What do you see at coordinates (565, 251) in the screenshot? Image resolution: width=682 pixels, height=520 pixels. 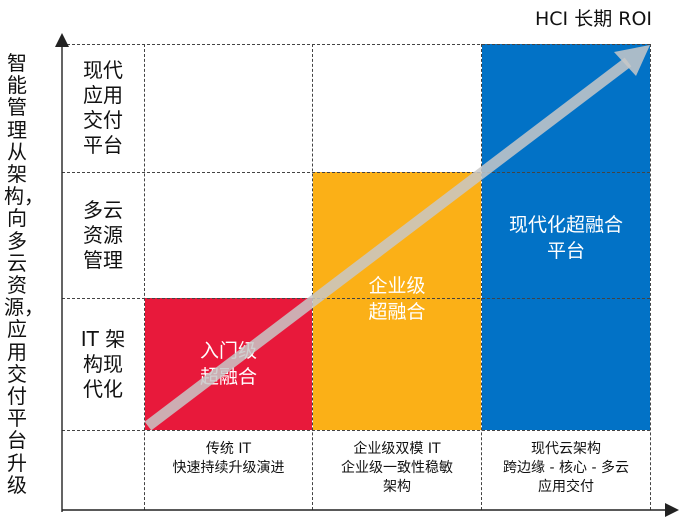 I see `block-modern-hci-platform-line-2: 平台` at bounding box center [565, 251].